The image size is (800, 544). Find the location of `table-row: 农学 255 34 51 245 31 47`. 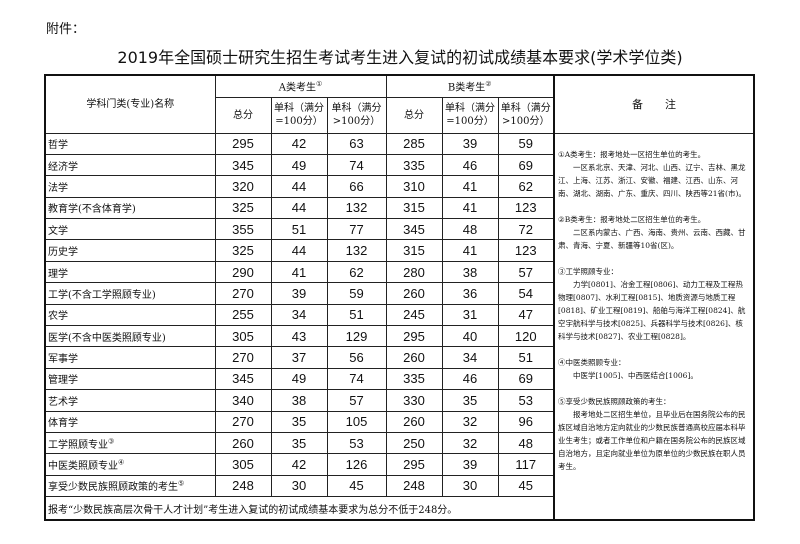

table-row: 农学 255 34 51 245 31 47 is located at coordinates (399, 315).